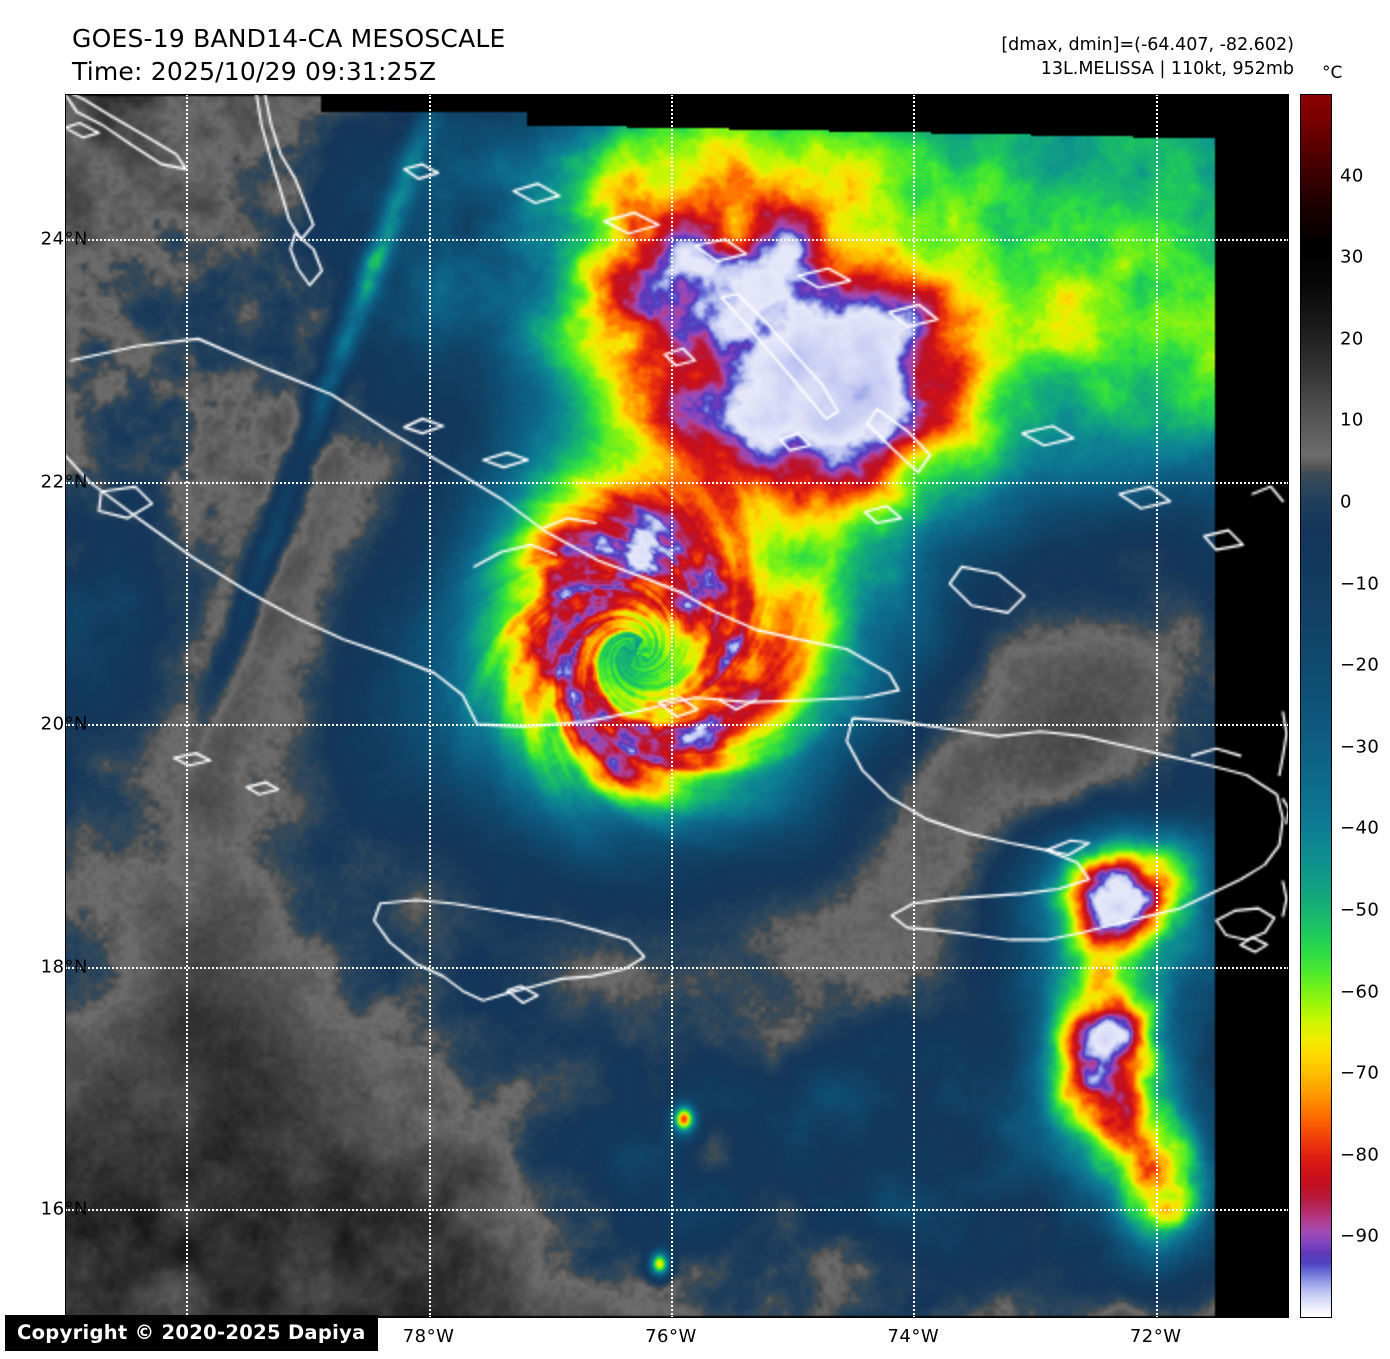 This screenshot has height=1359, width=1390. Describe the element at coordinates (64, 239) in the screenshot. I see `latitude-tick-label: 24°N` at that location.